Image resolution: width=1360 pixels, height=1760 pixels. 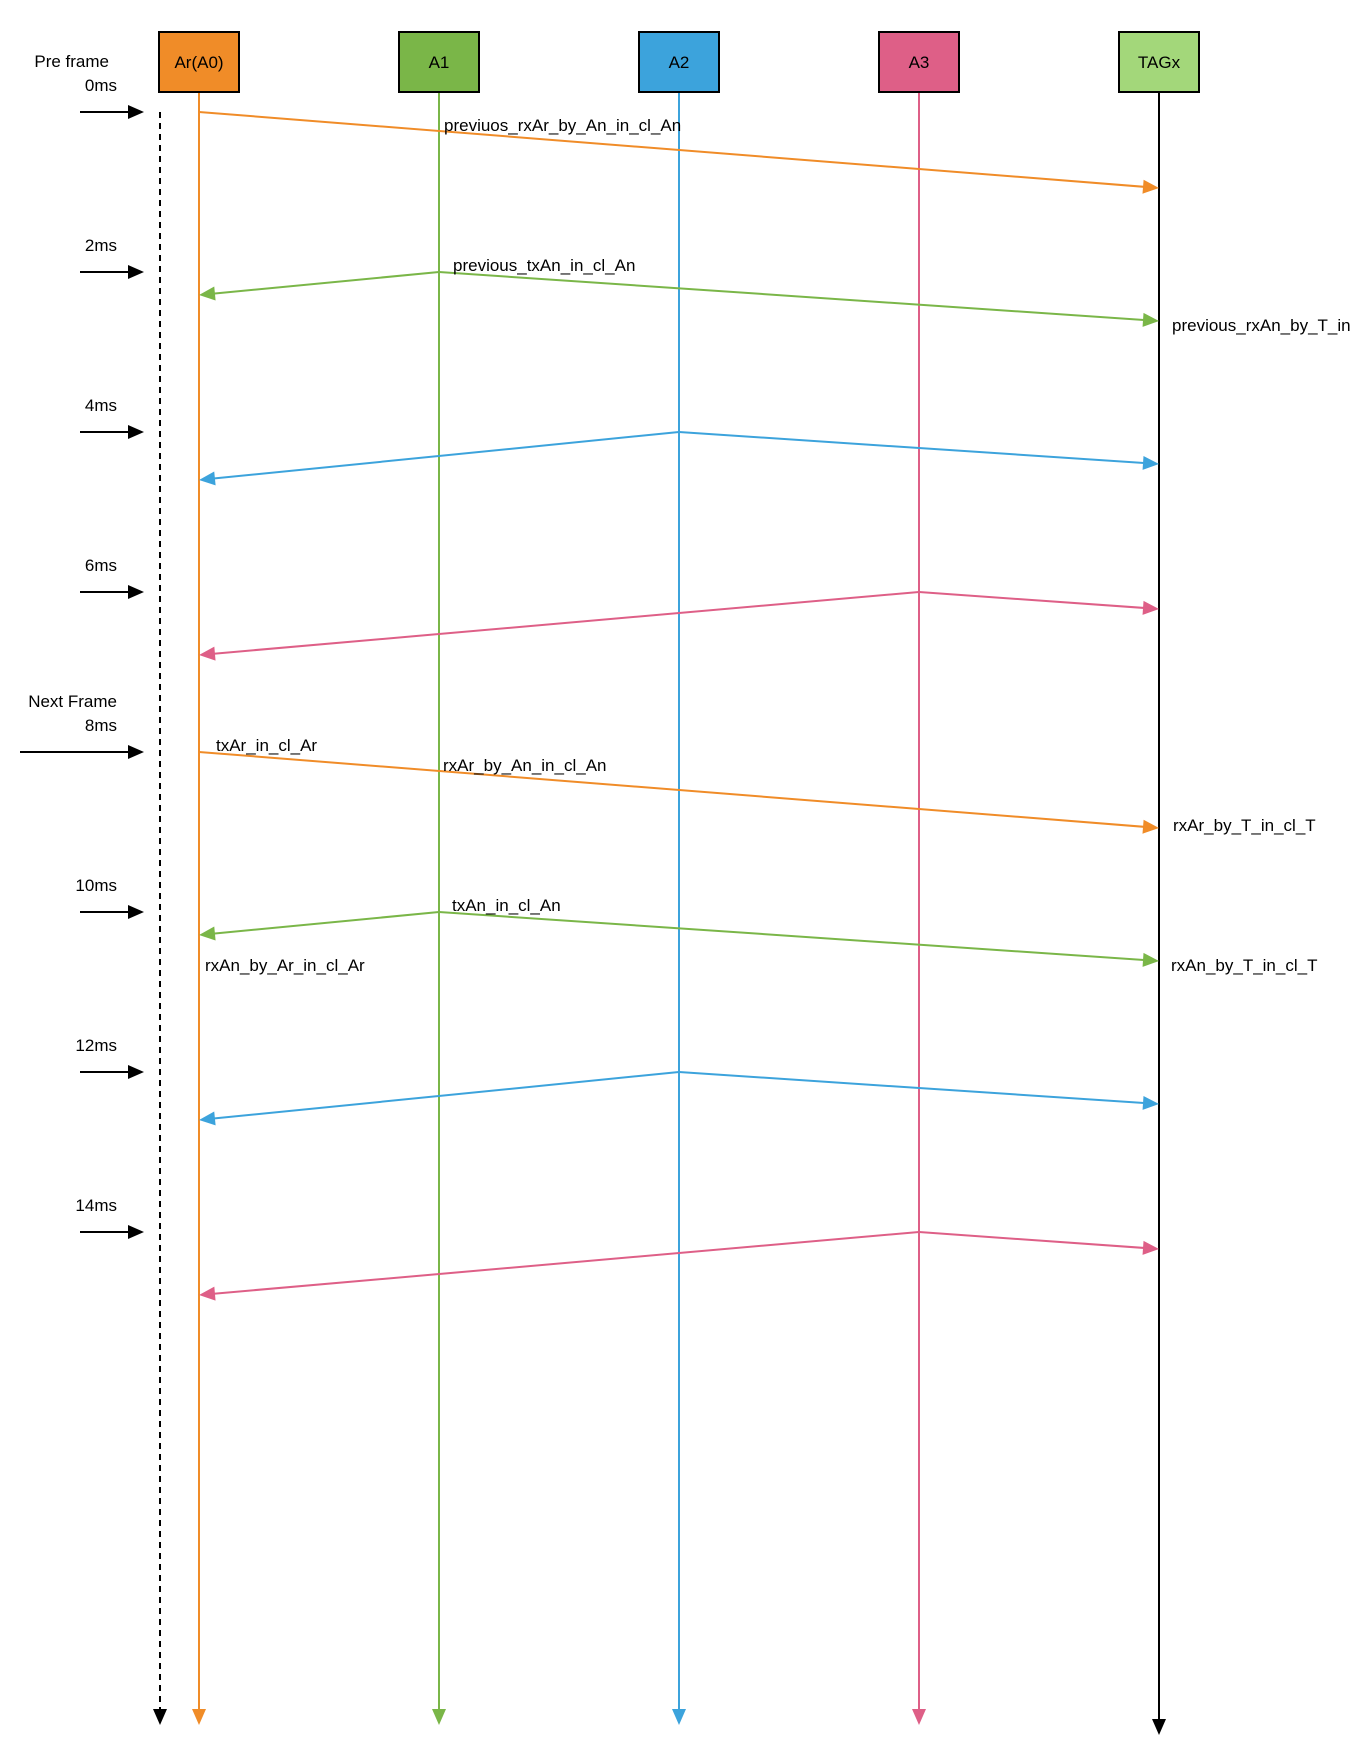 I want to click on message-2ms-a1-to-tag, so click(x=793, y=296).